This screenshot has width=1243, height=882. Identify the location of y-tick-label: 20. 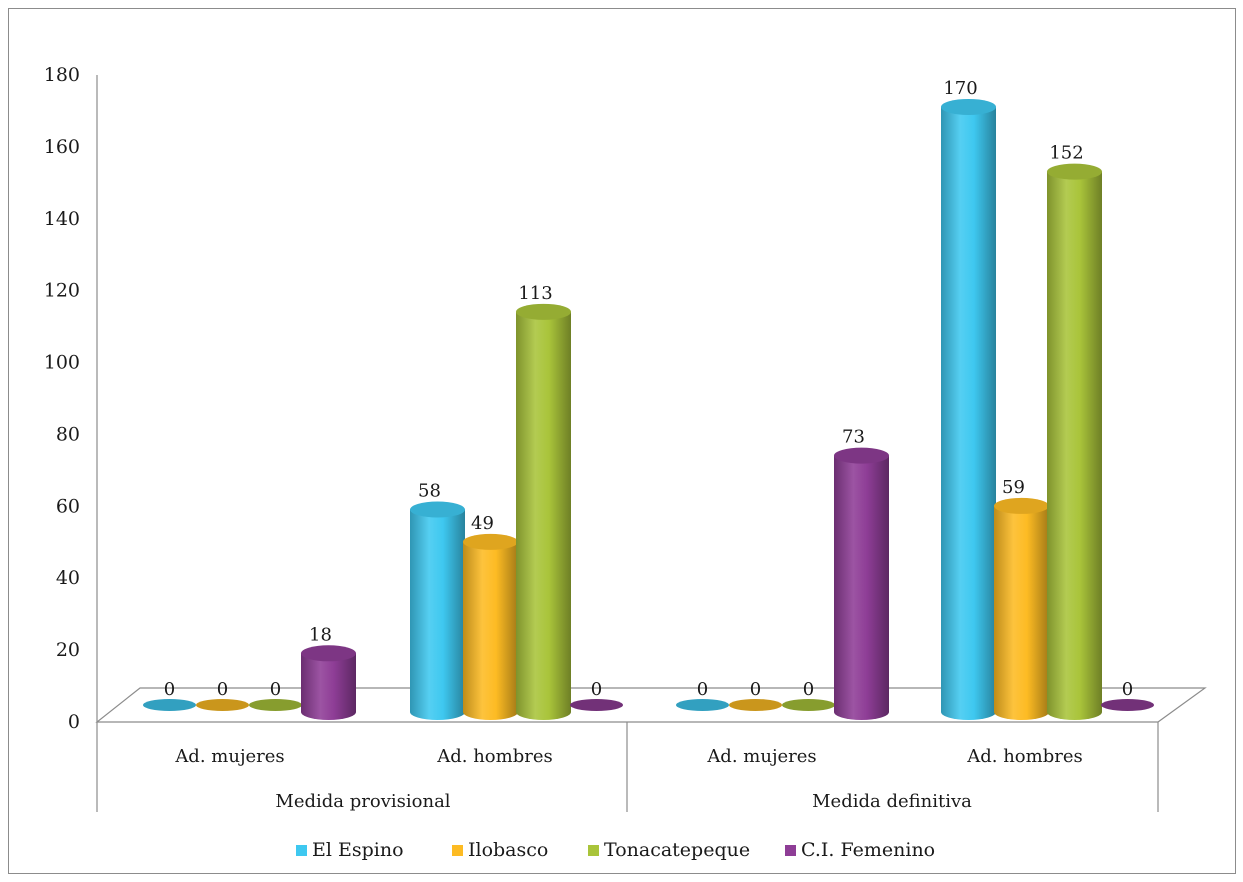
(68, 650).